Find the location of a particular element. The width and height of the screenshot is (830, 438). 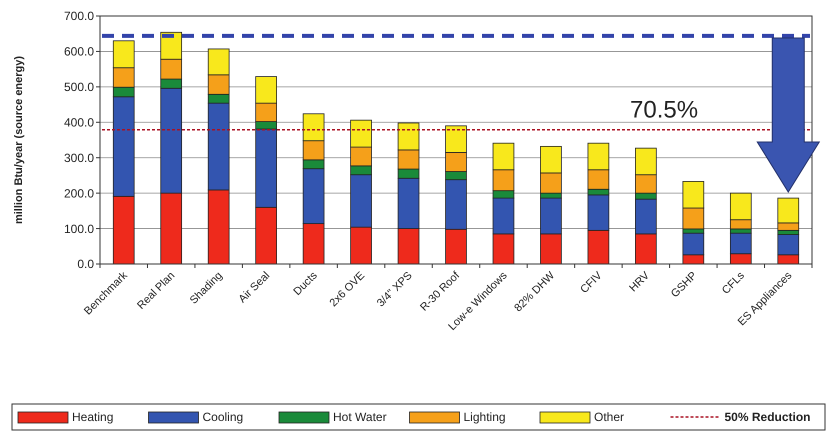

y-tick-label: 100.0 is located at coordinates (79, 229).